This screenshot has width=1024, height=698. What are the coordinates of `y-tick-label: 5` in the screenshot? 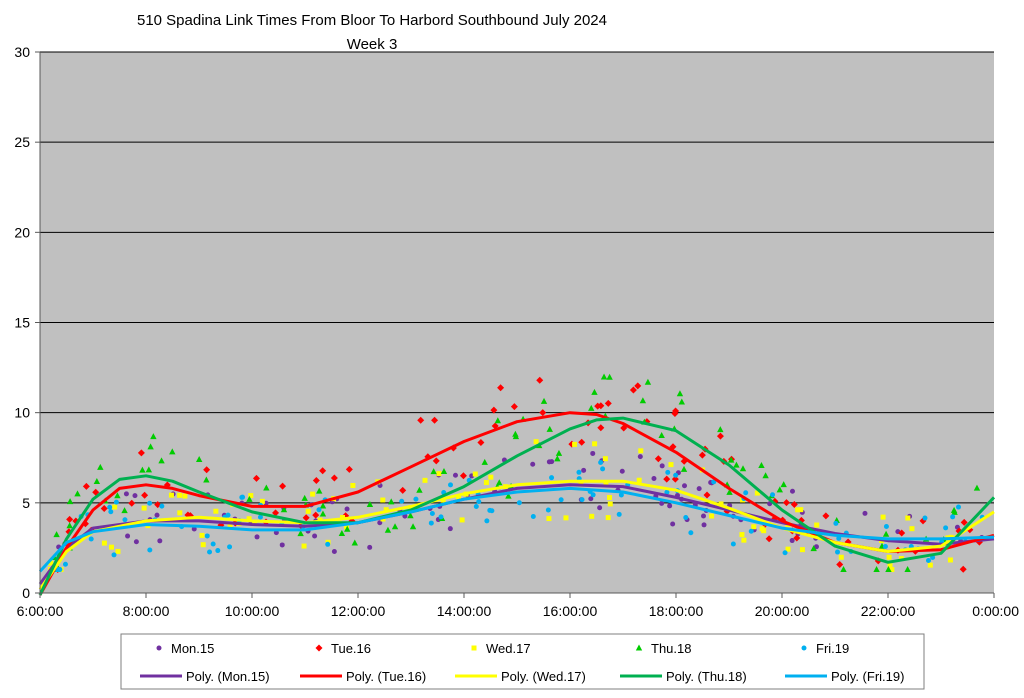 It's located at (26, 503).